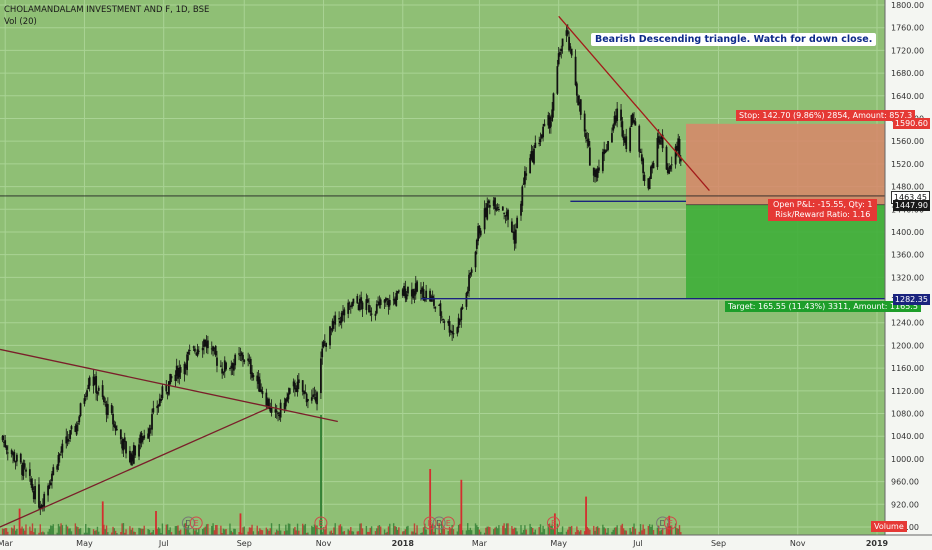 The height and width of the screenshot is (550, 932). What do you see at coordinates (188, 523) in the screenshot?
I see `event-marker` at bounding box center [188, 523].